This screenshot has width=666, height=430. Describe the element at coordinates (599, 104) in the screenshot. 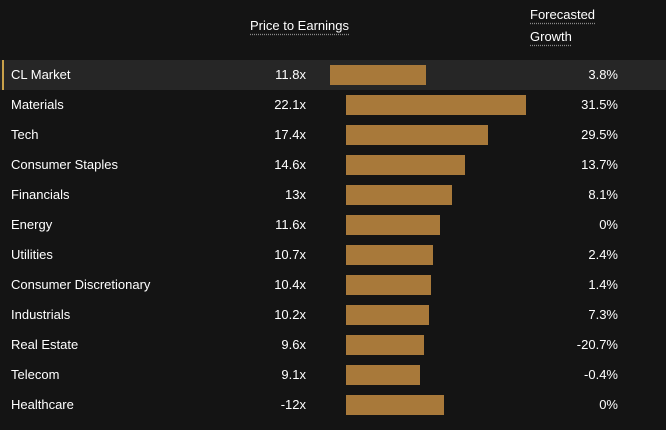

I see `growth-value-label: 31.5%` at that location.